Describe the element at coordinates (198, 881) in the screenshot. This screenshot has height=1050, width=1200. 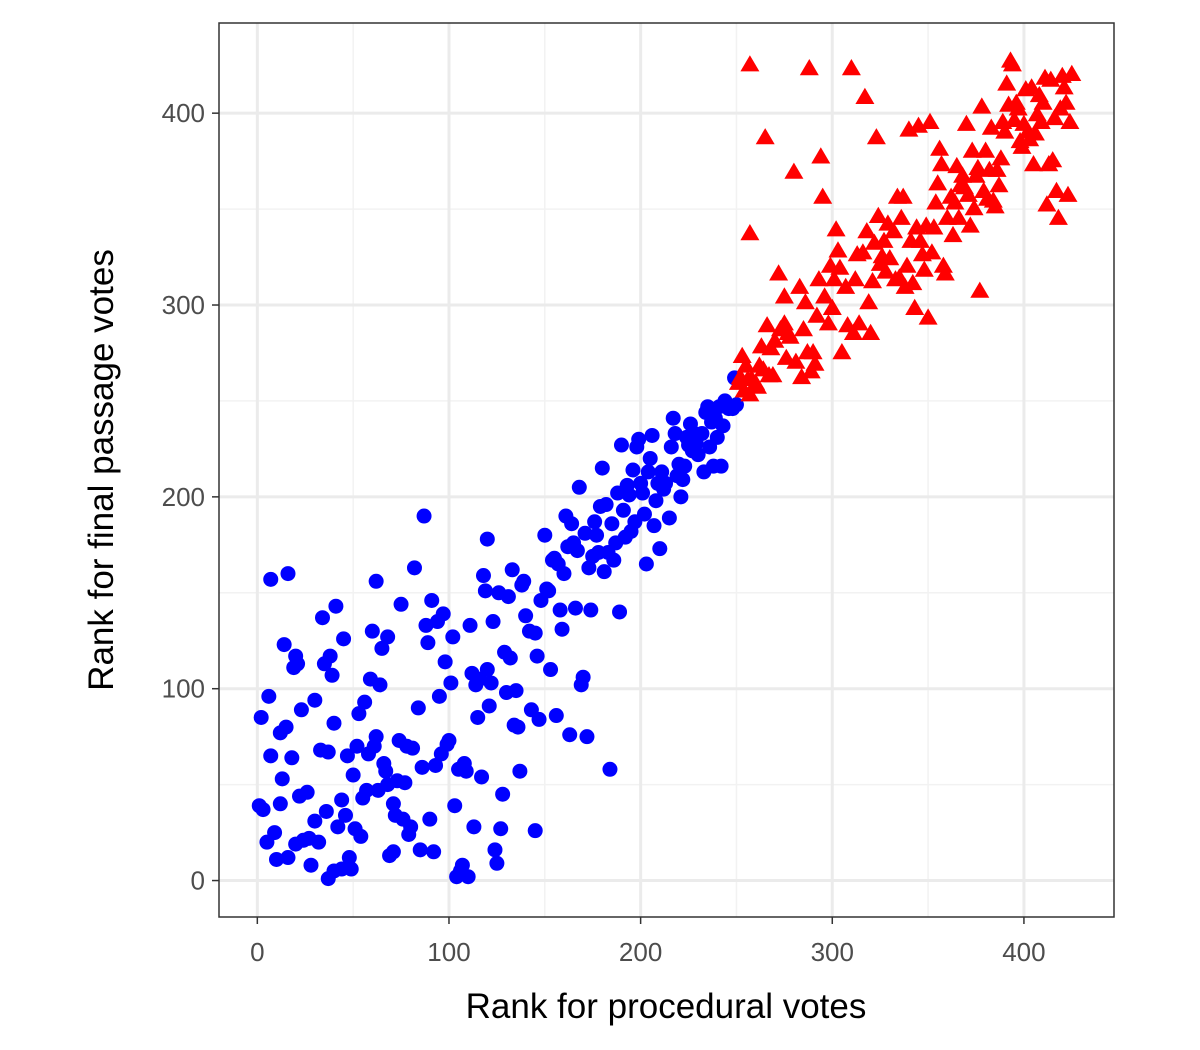
I see `y-tick-label: 0` at that location.